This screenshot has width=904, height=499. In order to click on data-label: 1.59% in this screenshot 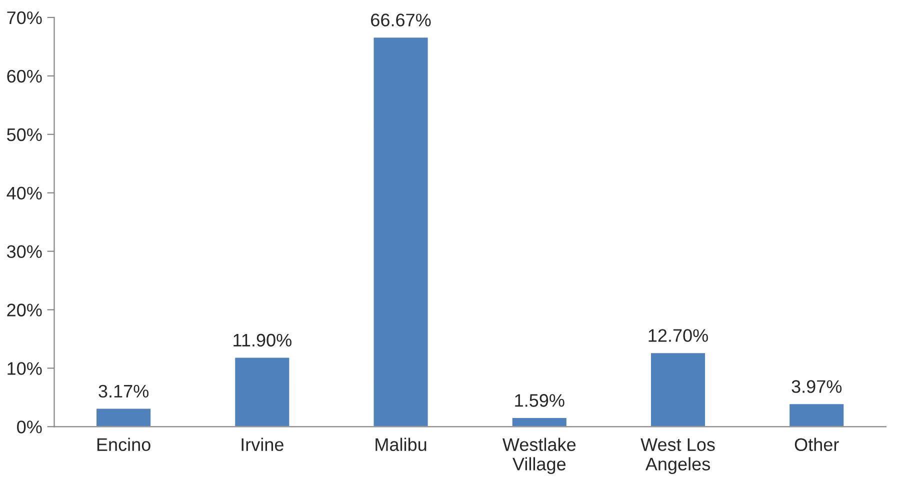, I will do `click(539, 400)`.